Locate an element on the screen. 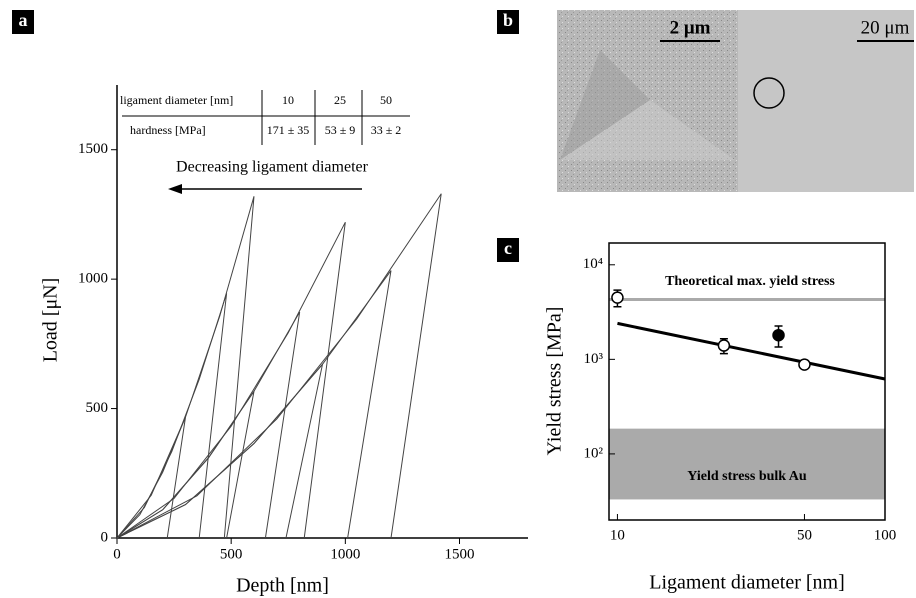 The width and height of the screenshot is (916, 598). y-tick-label: 500 is located at coordinates (97, 408).